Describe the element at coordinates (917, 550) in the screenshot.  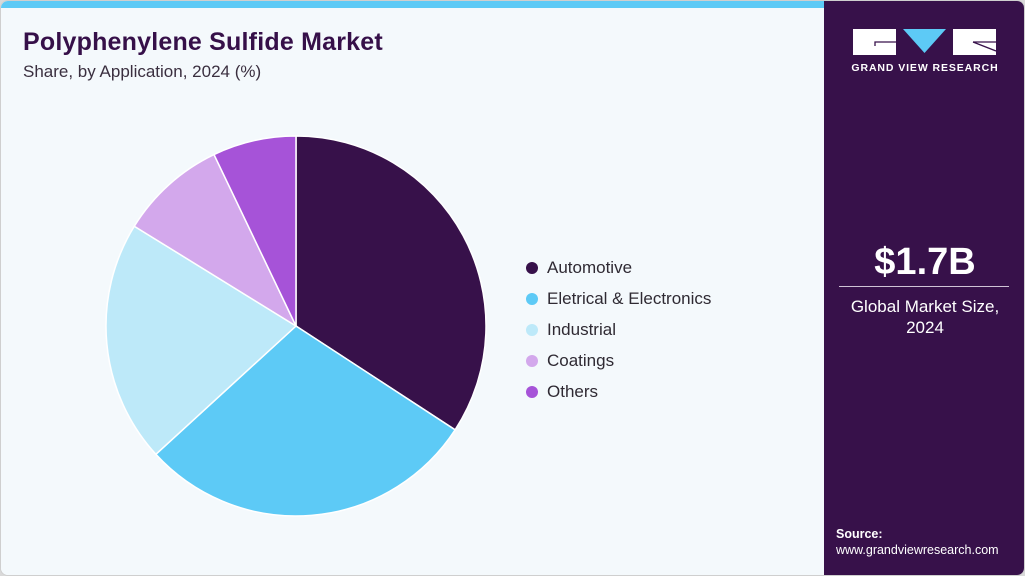
I see `source-link: www.grandviewresearch.com` at that location.